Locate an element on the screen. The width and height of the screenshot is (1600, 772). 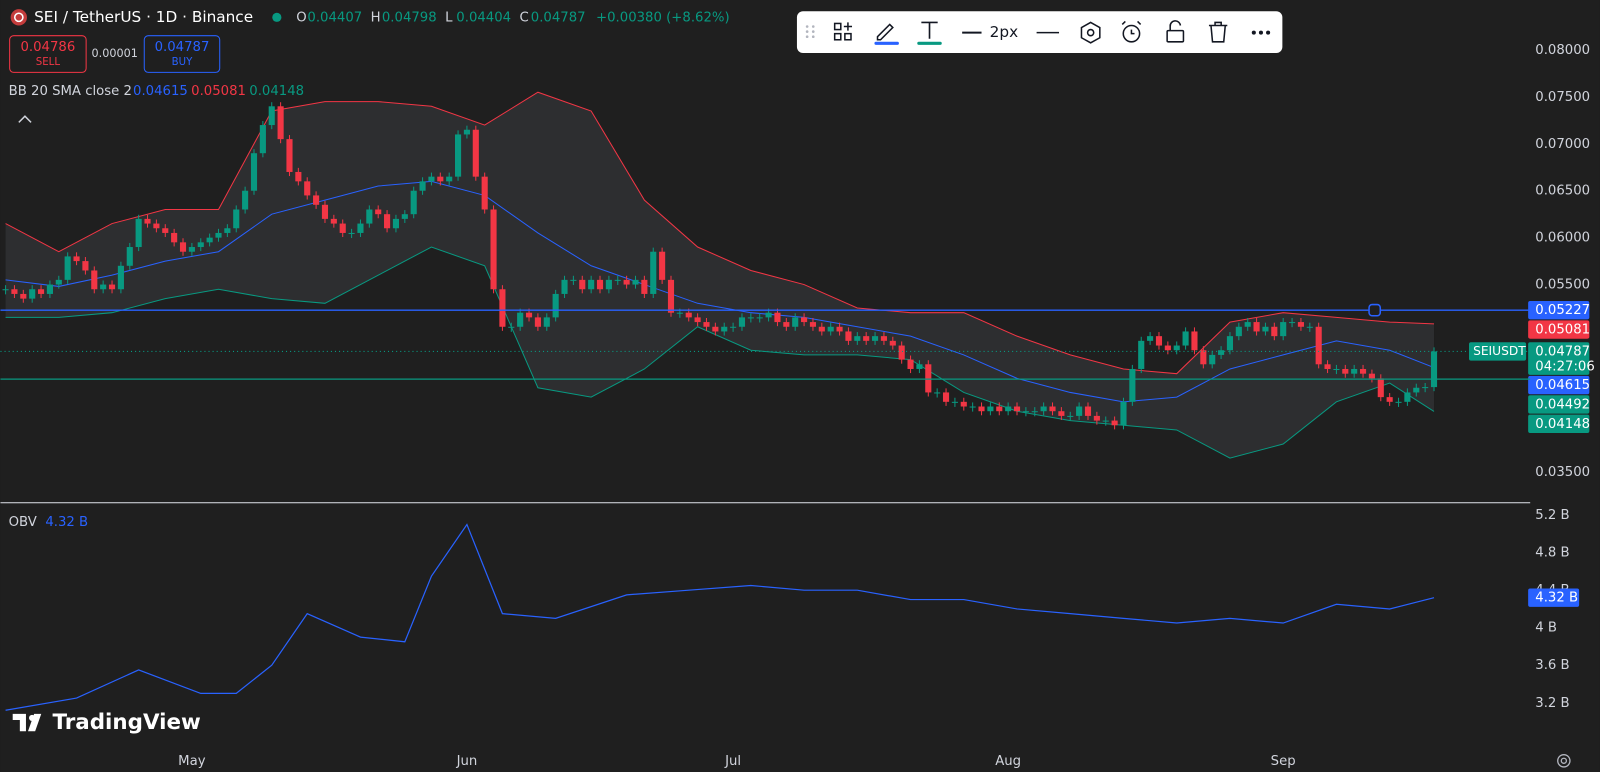
obv-title: OBV is located at coordinates (23, 522).